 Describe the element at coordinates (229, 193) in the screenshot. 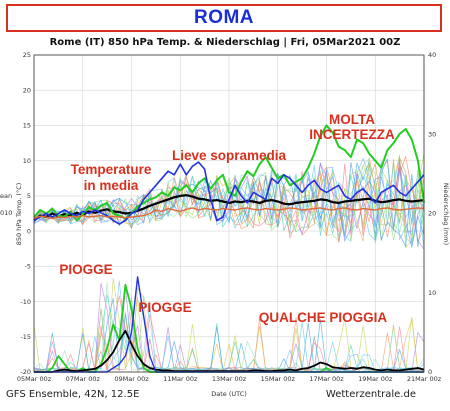

I see `temp-member-blue-line` at that location.